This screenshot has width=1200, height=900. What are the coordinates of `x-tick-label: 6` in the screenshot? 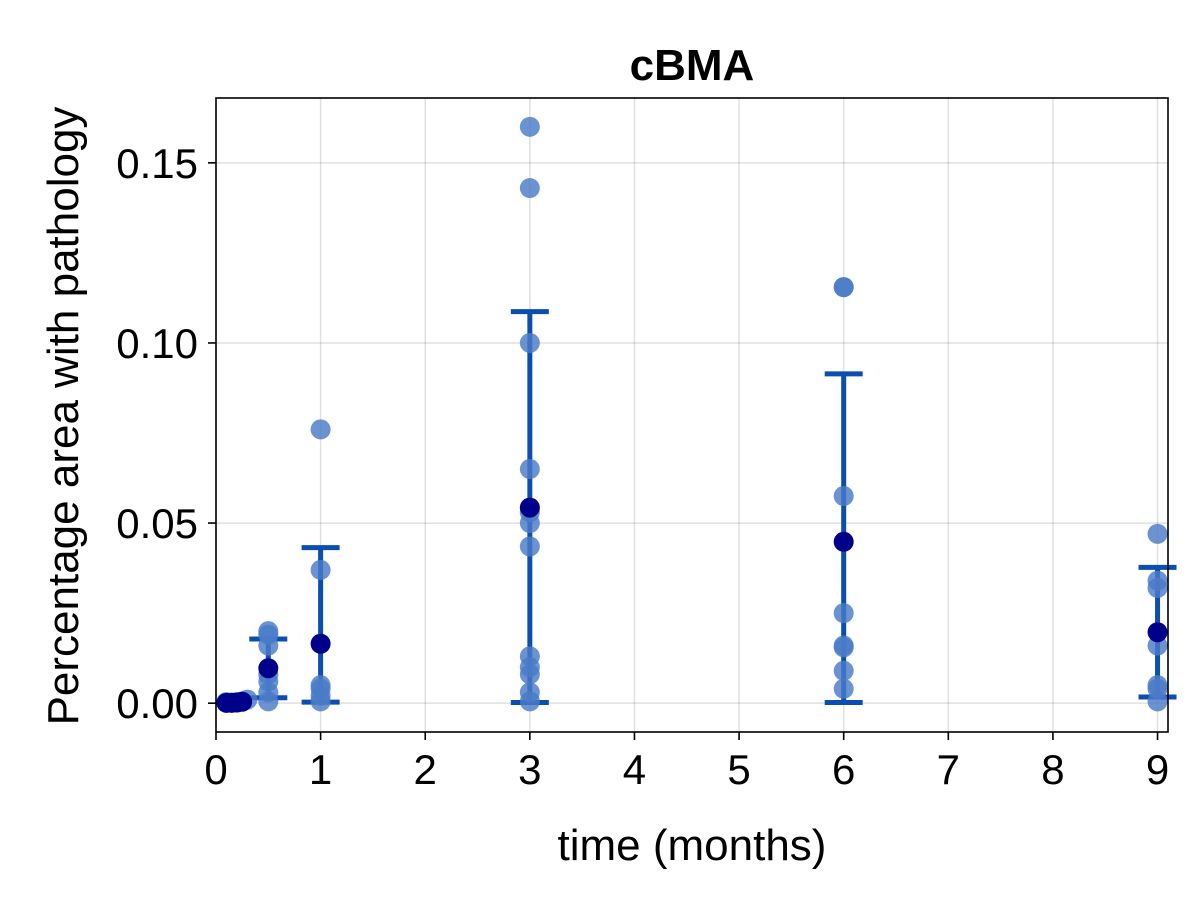 It's located at (843, 769).